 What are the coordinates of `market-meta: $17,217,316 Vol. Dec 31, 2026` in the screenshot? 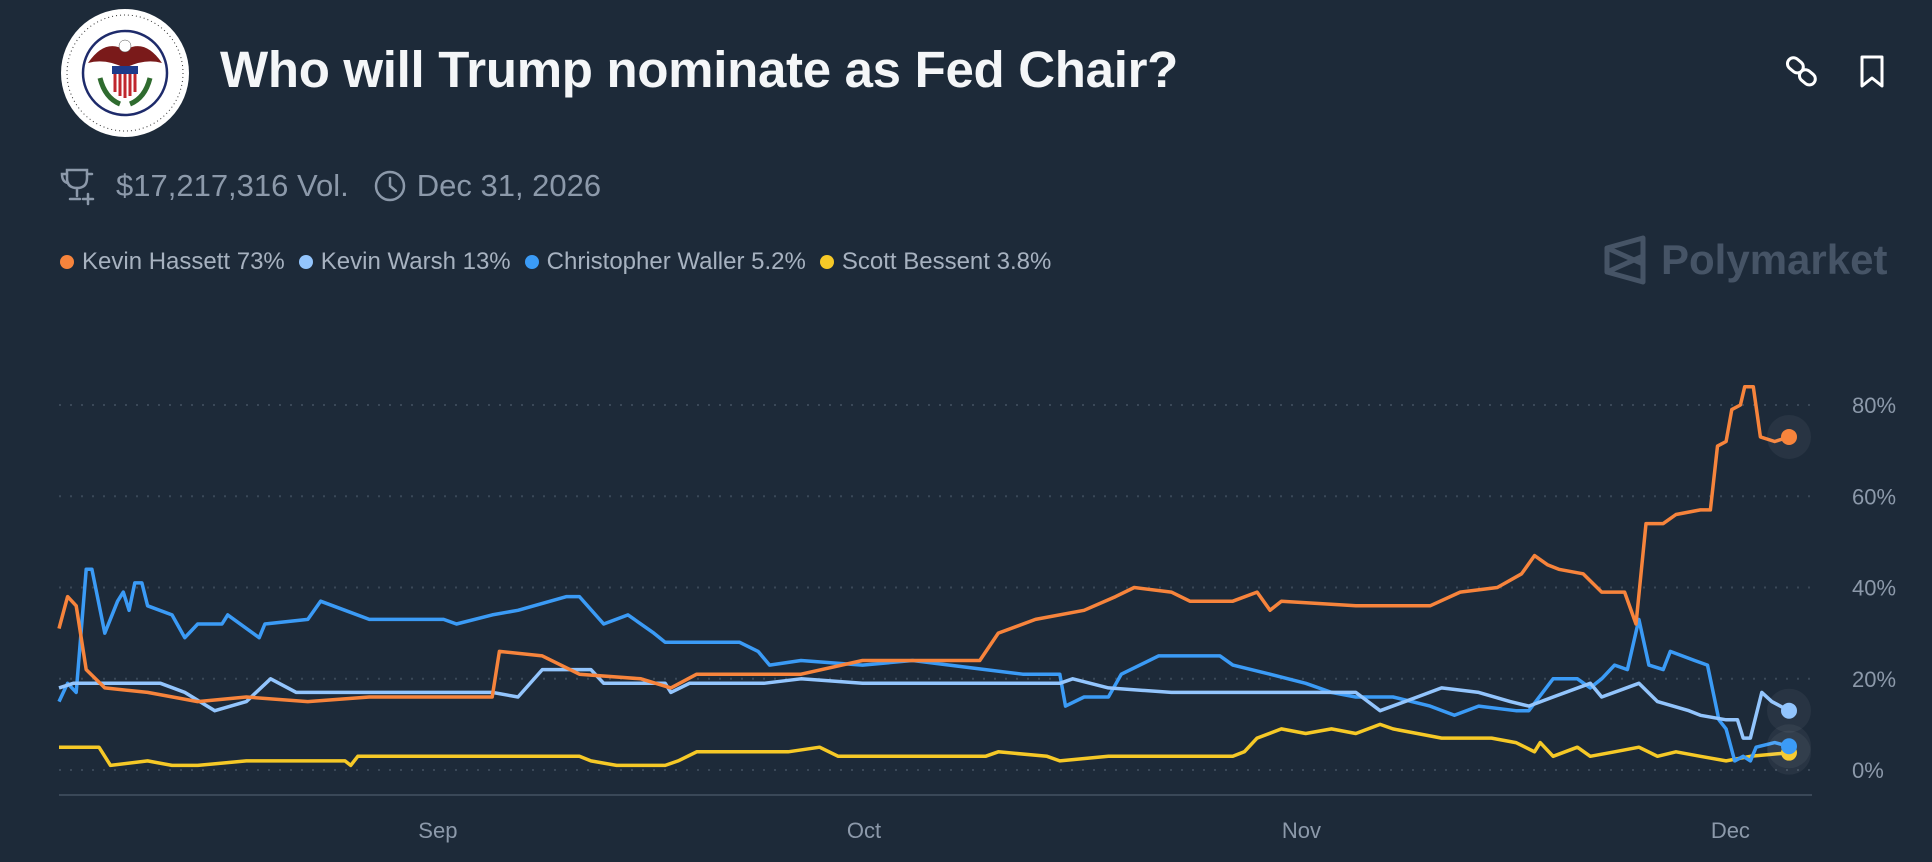 It's located at (330, 186).